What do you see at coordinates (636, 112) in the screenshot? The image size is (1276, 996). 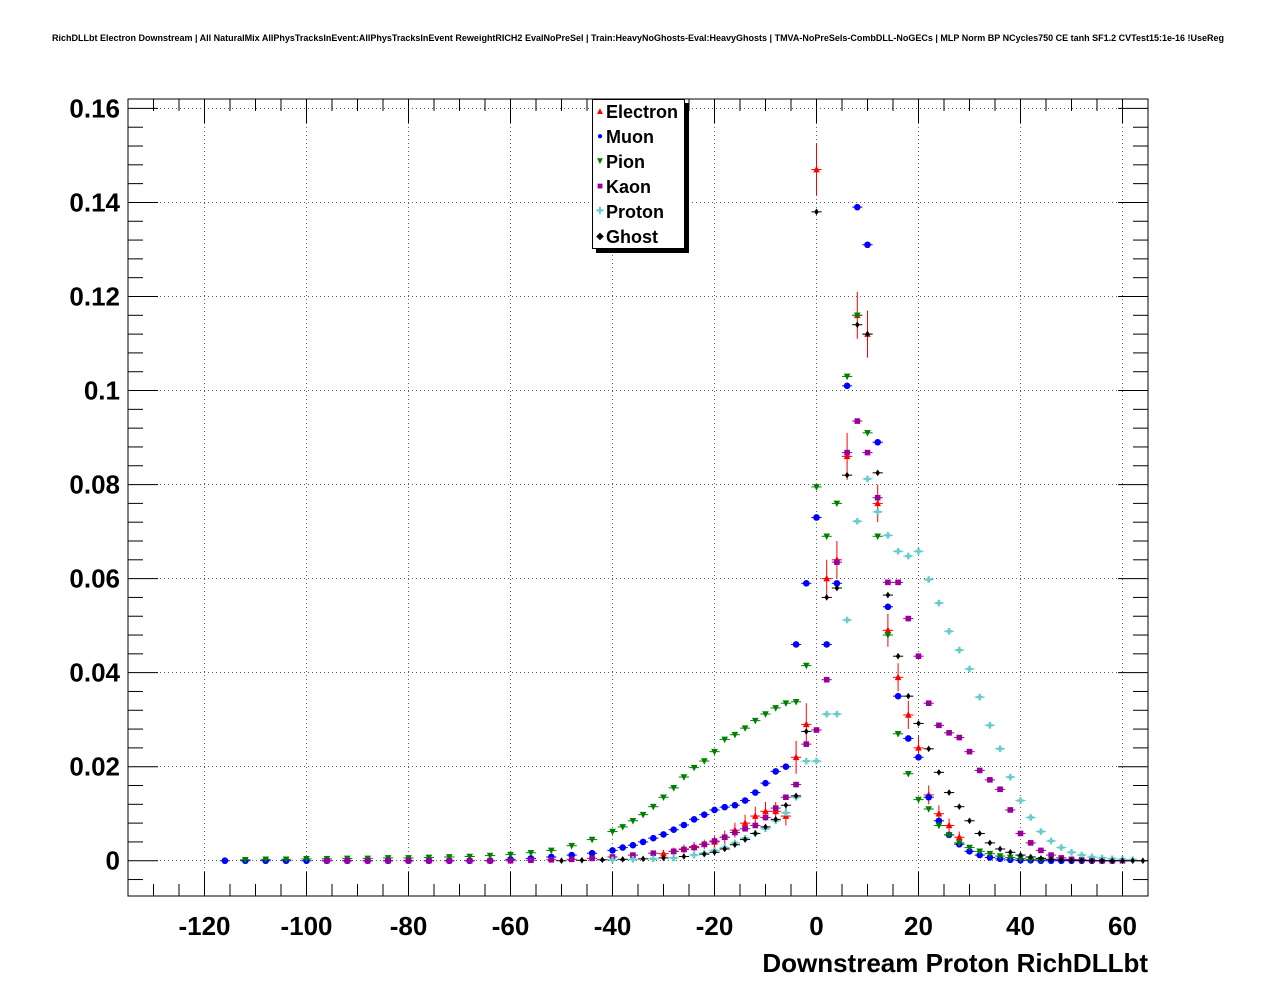 I see `legend-item-electron: ▲ Electron` at bounding box center [636, 112].